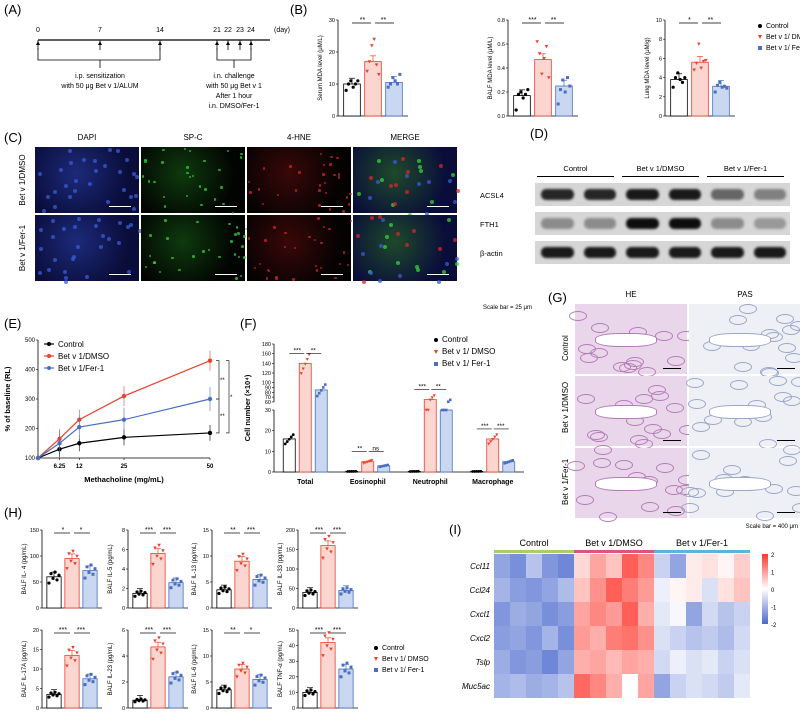 This screenshot has height=722, width=800. I want to click on line-ylabel: % of baseline (RL), so click(7, 399).